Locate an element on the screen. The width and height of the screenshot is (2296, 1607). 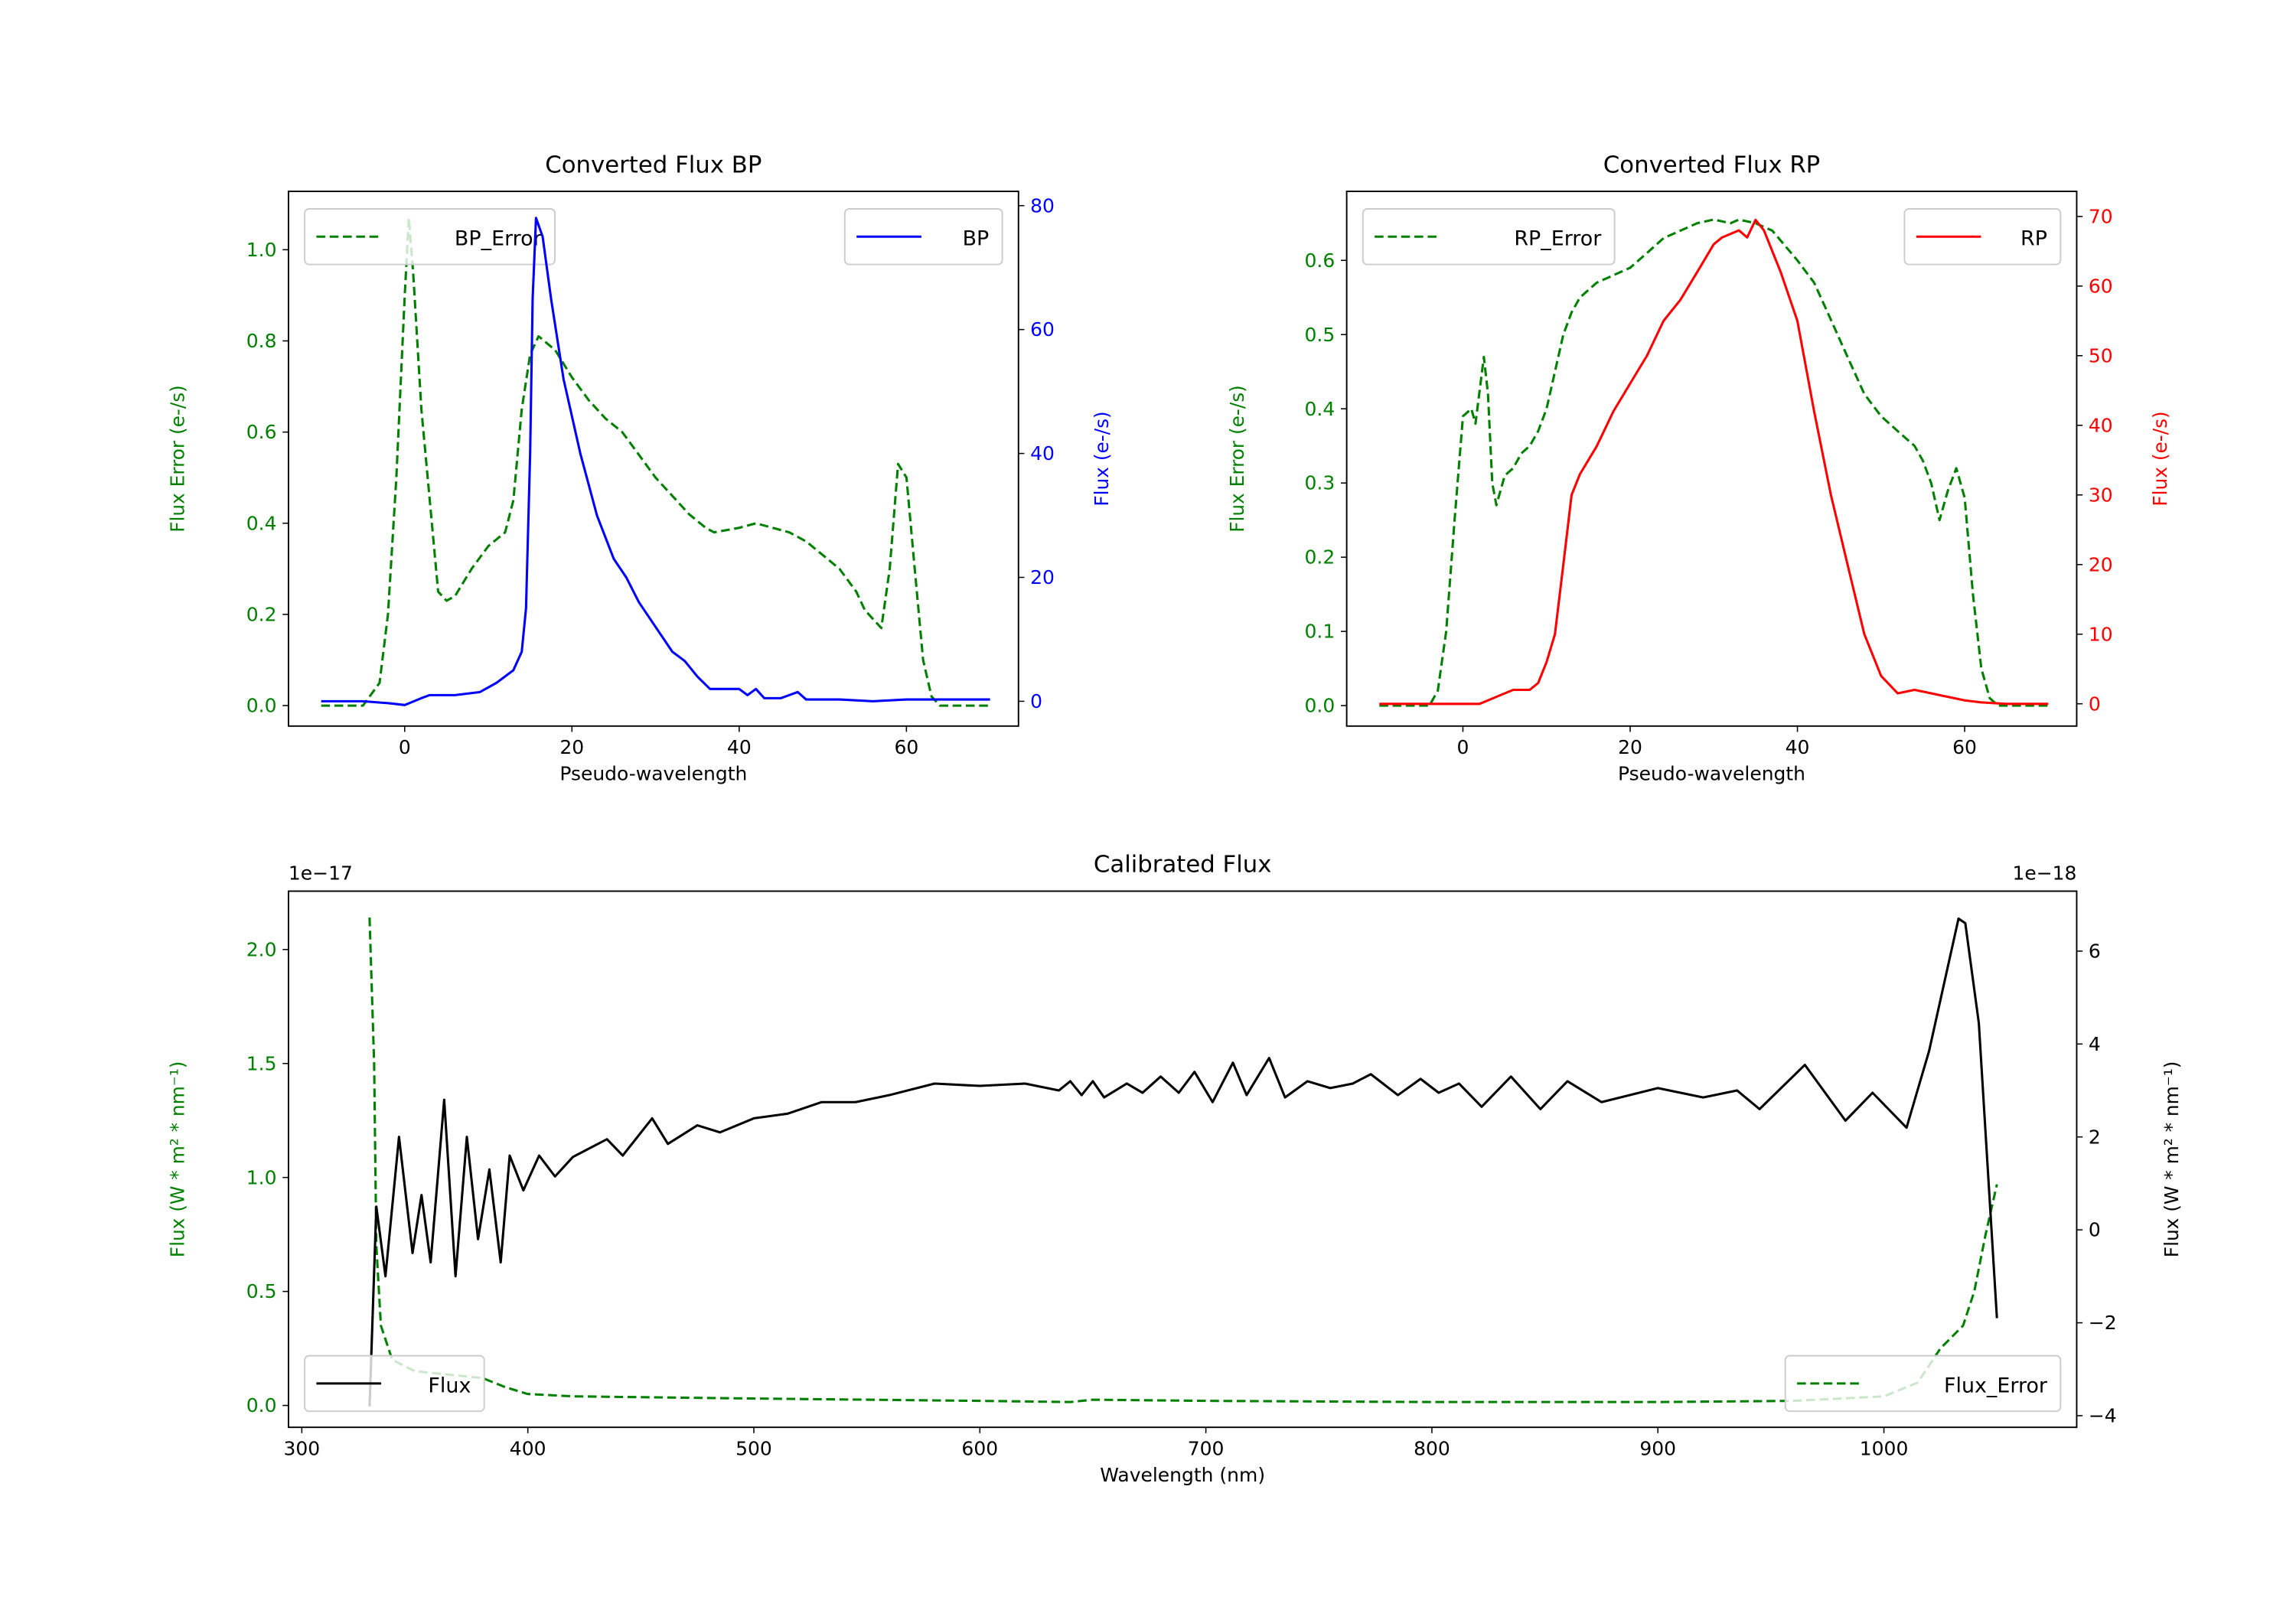
legend-bp-error: BP_Error is located at coordinates (430, 237).